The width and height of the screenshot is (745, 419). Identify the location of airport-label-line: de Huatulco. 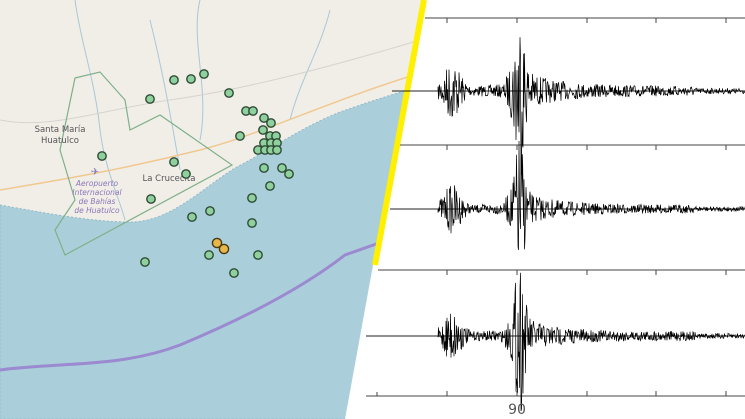
(97, 210).